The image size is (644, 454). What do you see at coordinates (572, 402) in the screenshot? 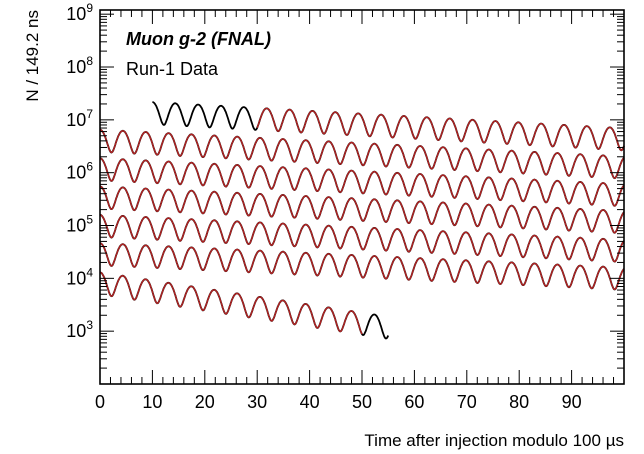
I see `x-tick-label: 90` at bounding box center [572, 402].